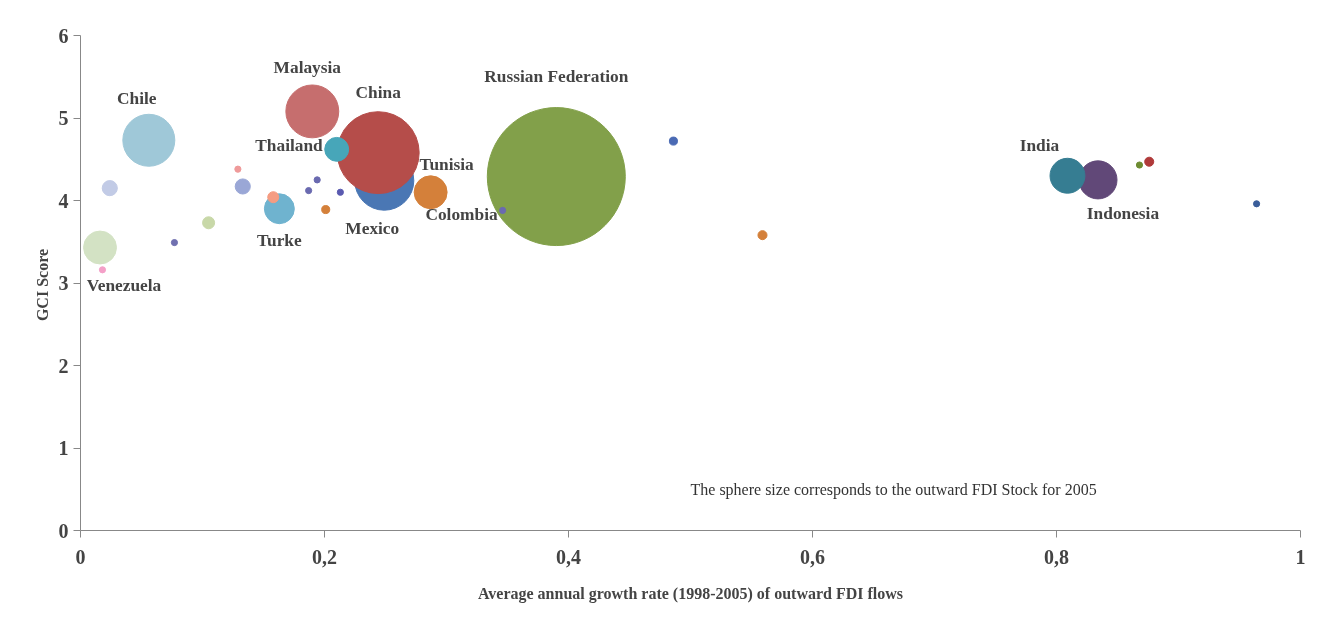 This screenshot has width=1343, height=624. Describe the element at coordinates (690, 593) in the screenshot. I see `x-axis-title: Average annual growth rate (1998-2005) of outward FDI flows` at that location.